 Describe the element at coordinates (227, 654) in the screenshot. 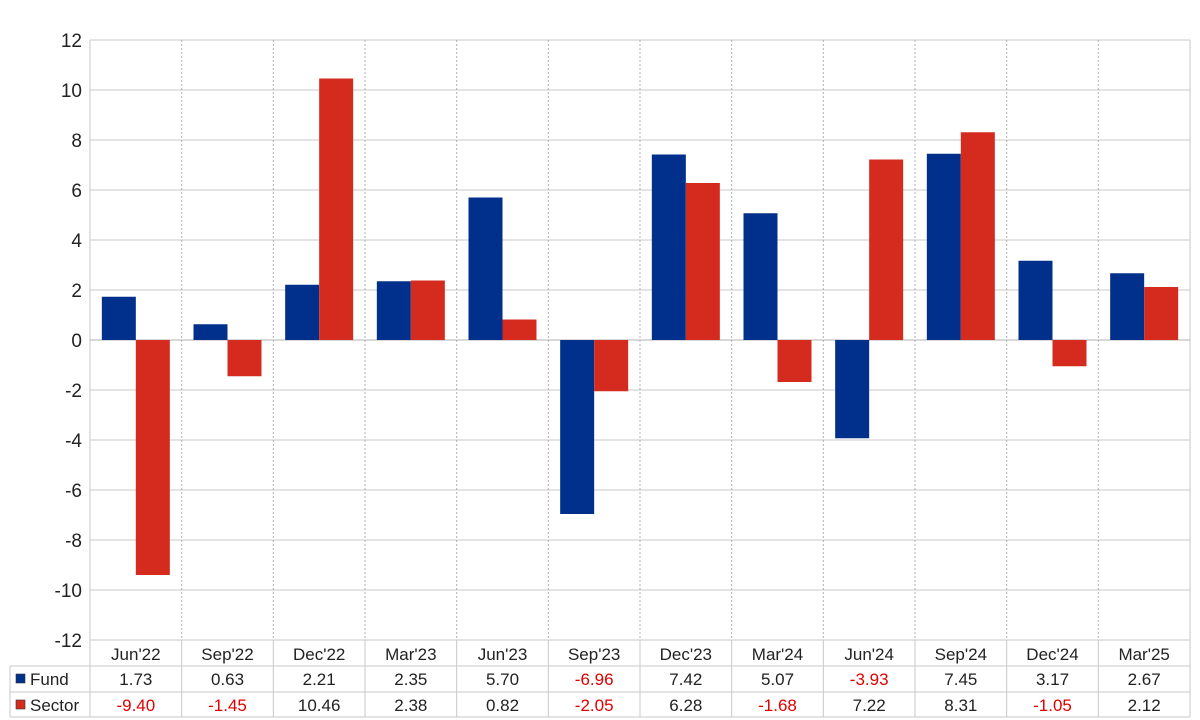

I see `x-tick-label: Sep'22` at that location.